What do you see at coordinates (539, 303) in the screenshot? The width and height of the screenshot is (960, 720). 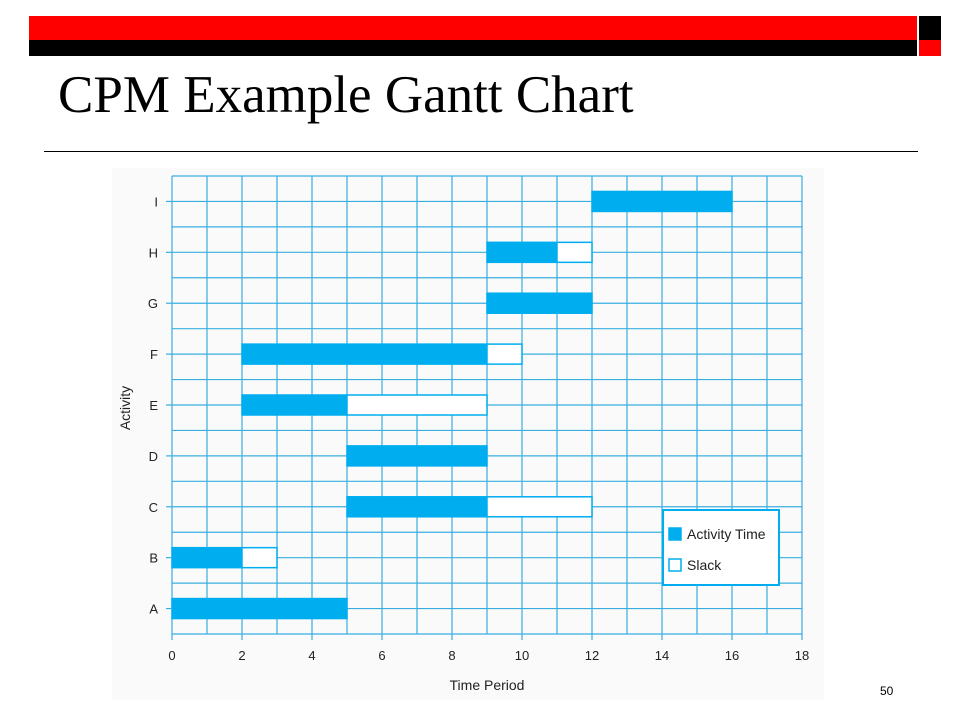 I see `activity-bar-g` at bounding box center [539, 303].